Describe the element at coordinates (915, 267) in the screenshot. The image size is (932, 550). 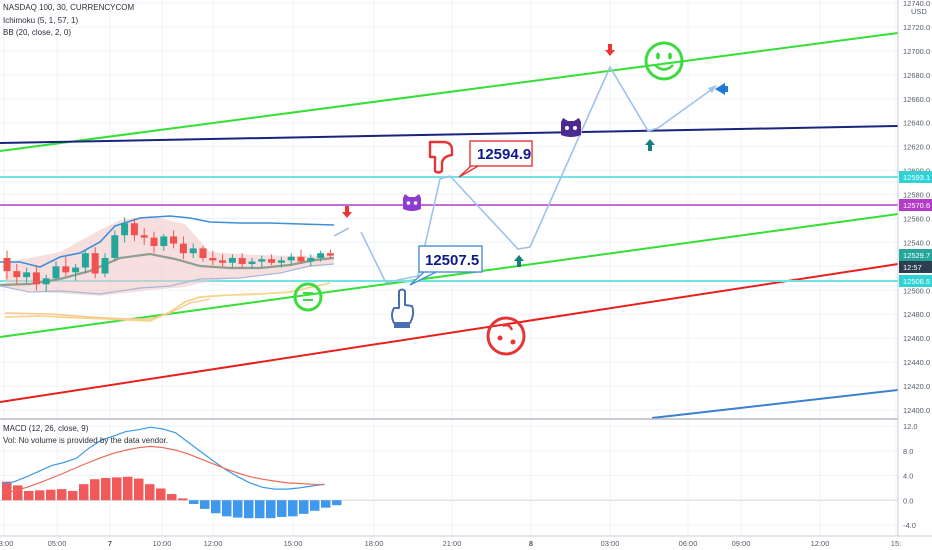
I see `price-tag: 12:57` at that location.